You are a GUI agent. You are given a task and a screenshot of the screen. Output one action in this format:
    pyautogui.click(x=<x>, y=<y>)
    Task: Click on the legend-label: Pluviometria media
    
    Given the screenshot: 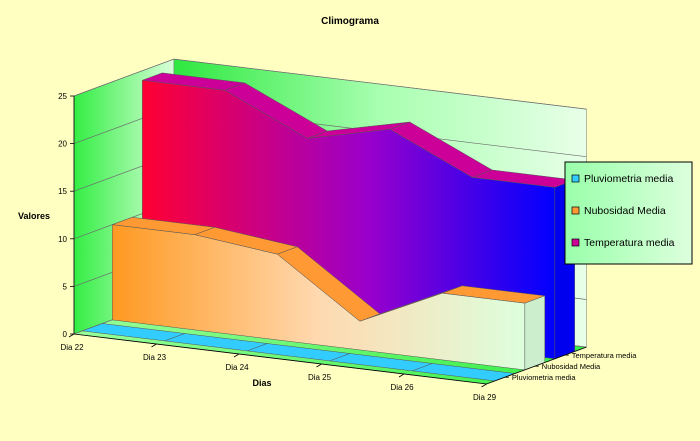 What is the action you would take?
    pyautogui.click(x=628, y=179)
    